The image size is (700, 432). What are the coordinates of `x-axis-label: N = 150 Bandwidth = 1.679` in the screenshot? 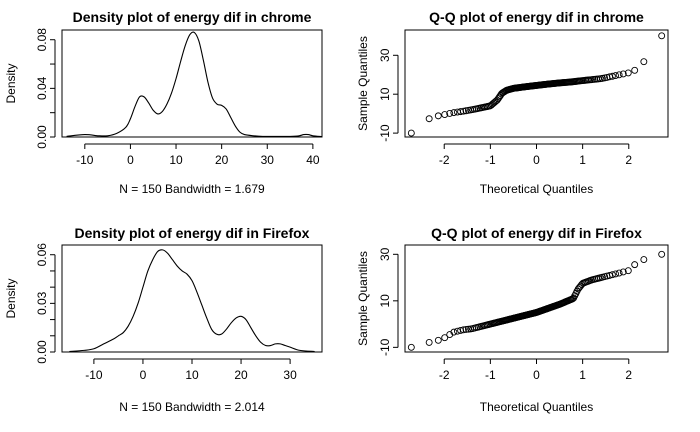 It's located at (192, 189).